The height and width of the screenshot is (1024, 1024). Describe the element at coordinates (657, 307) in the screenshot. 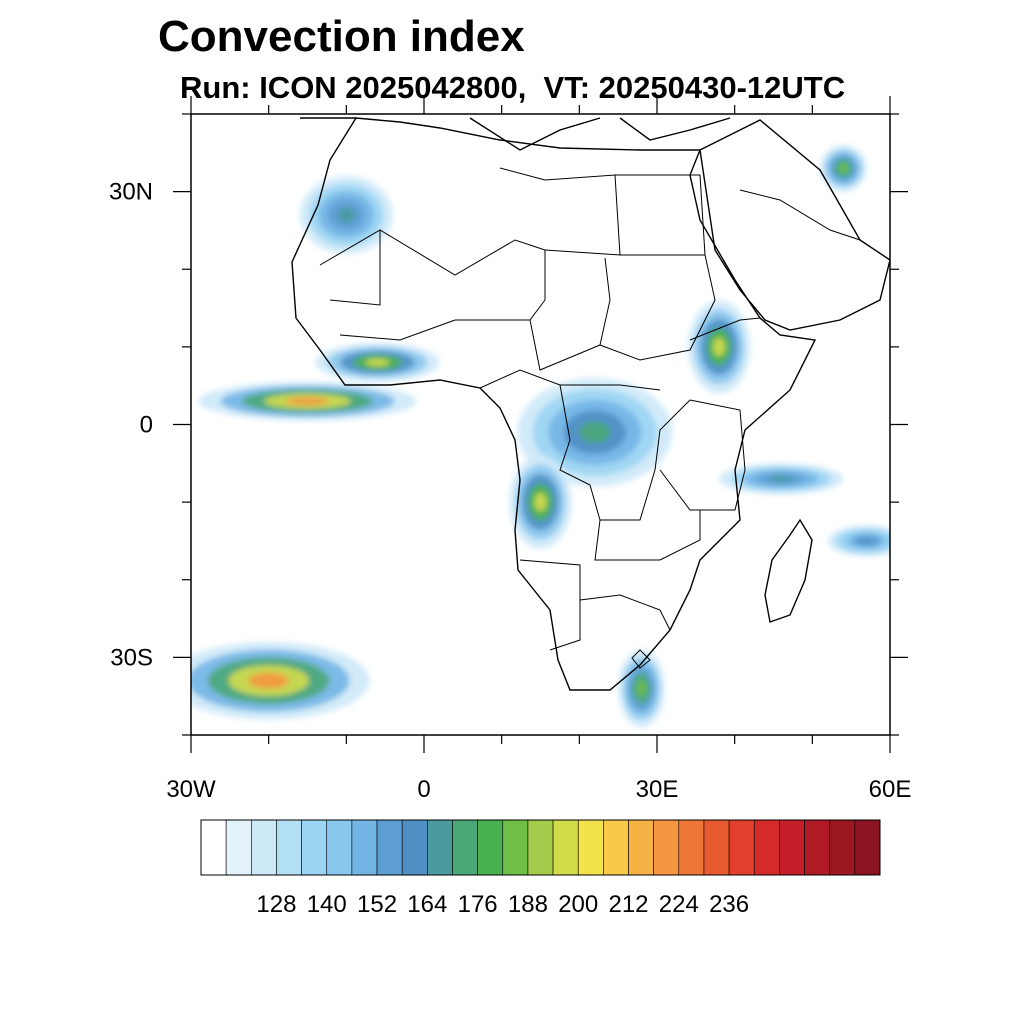

I see `border-sudan` at that location.